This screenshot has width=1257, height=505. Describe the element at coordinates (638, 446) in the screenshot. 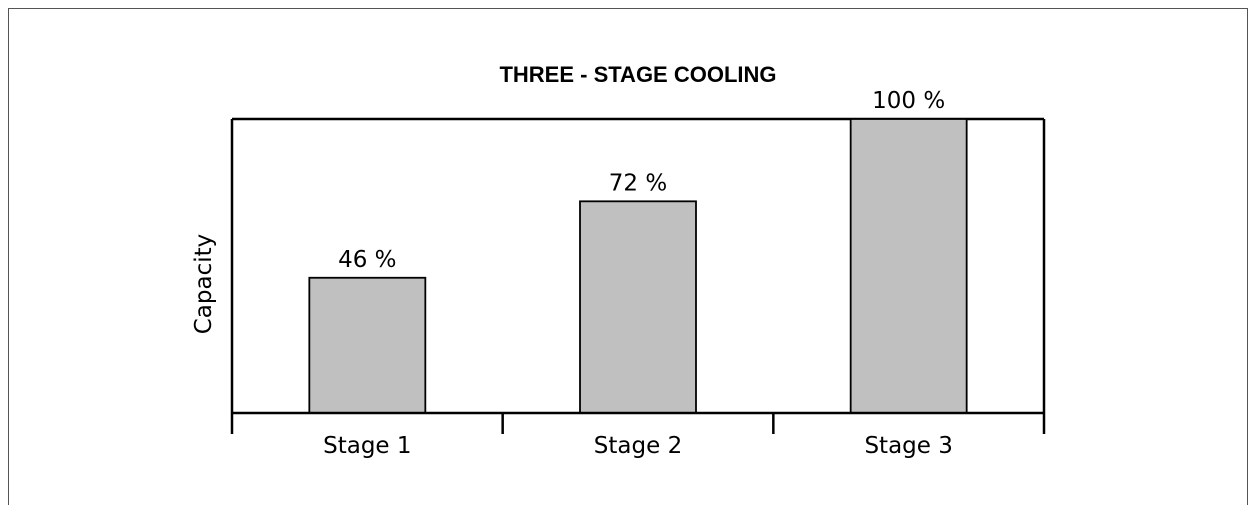

I see `x-tick-label-2: Stage 2` at that location.